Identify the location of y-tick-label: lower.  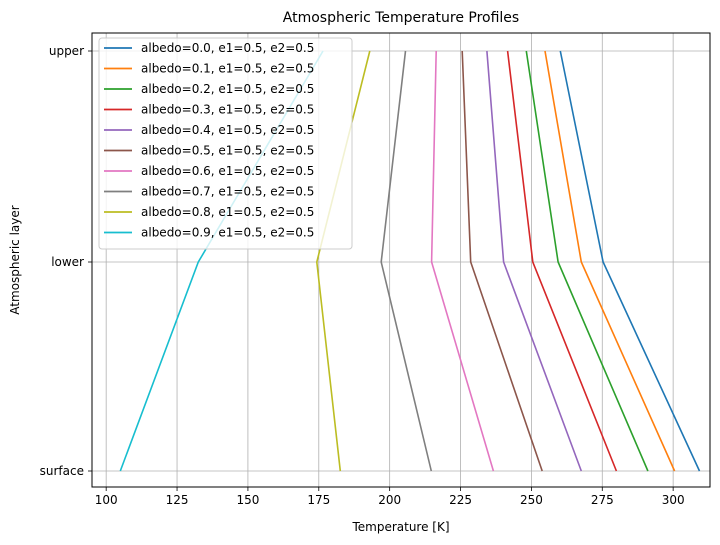
(67, 262).